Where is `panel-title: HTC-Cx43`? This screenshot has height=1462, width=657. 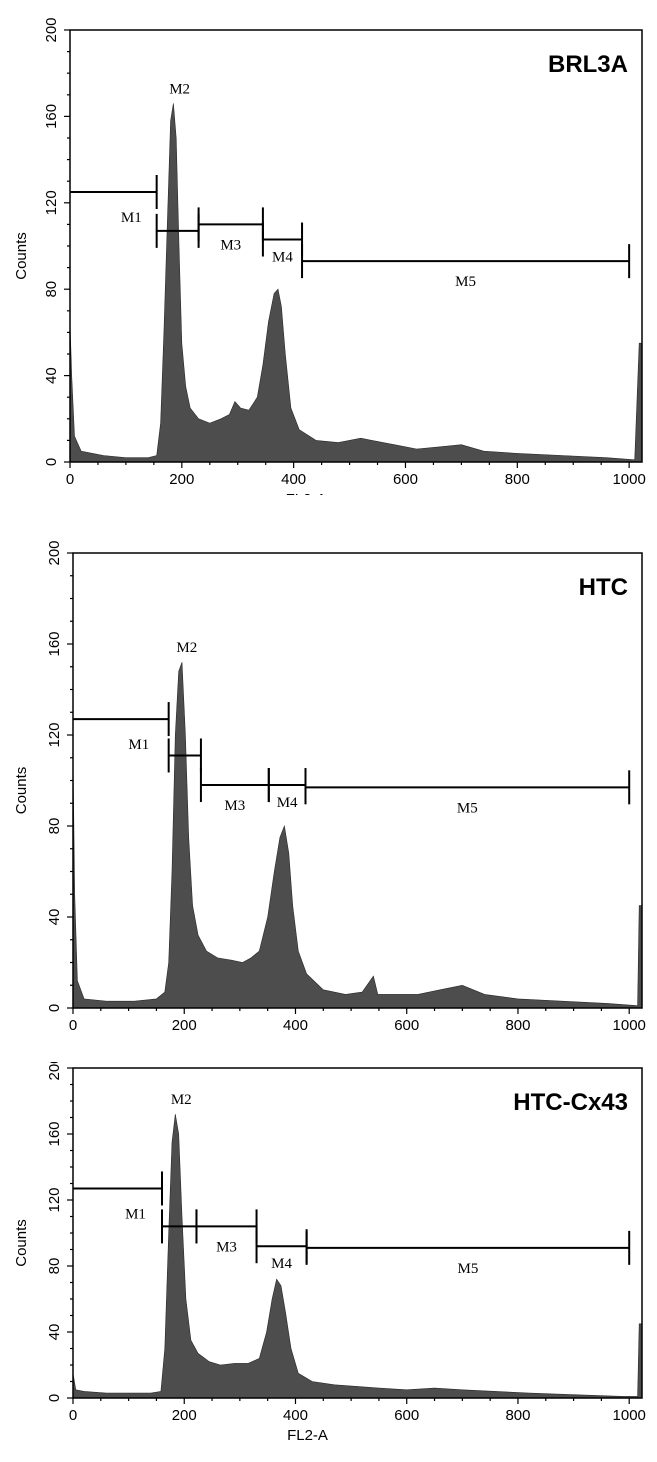
panel-title: HTC-Cx43 is located at coordinates (570, 1102).